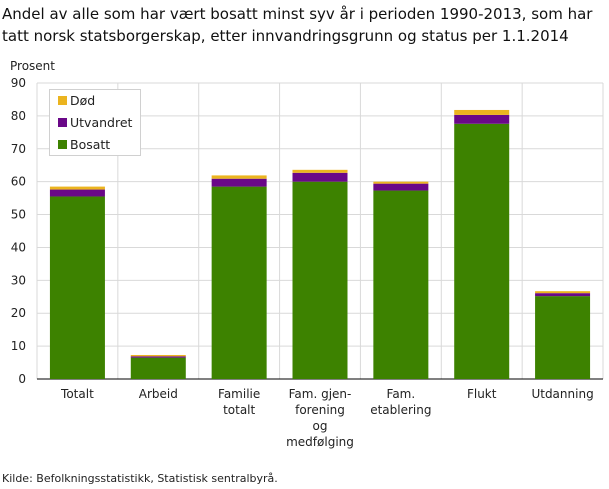  Describe the element at coordinates (18, 83) in the screenshot. I see `y-tick-label: 90` at that location.